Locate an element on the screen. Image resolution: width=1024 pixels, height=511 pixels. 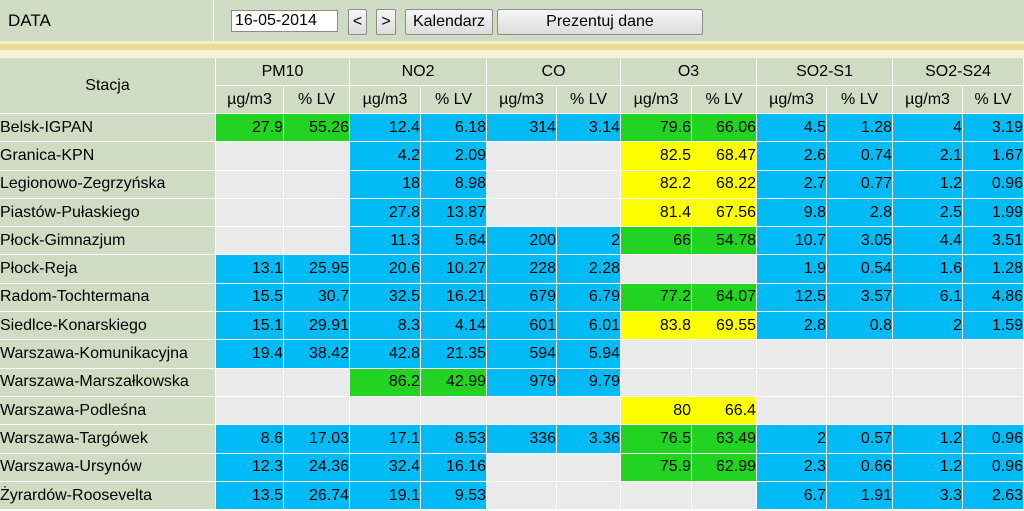
value-ugm3-cell: 12.3 is located at coordinates (250, 467).